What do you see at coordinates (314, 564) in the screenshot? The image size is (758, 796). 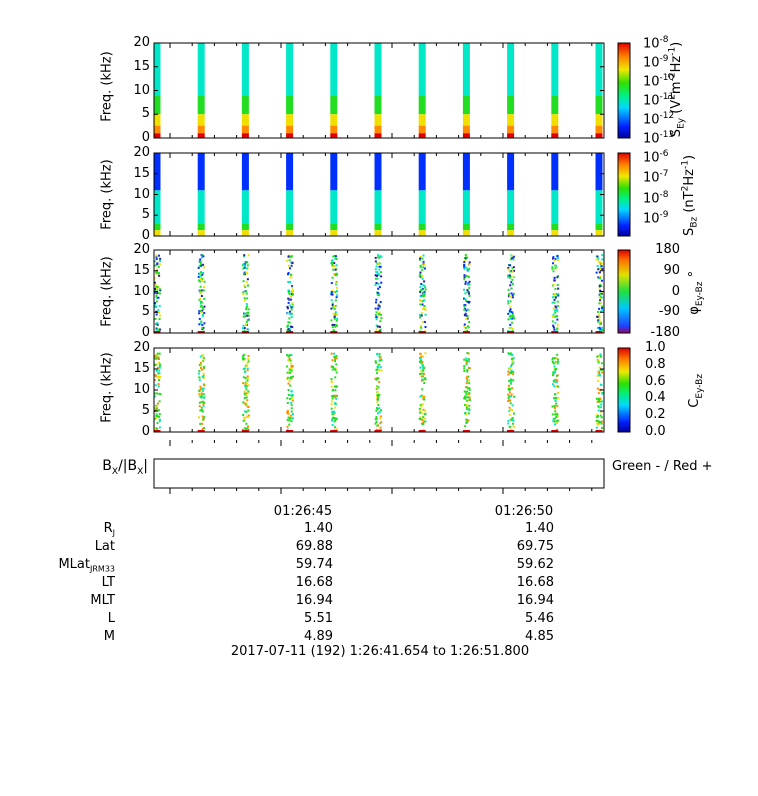 I see `ephemeris-value: 59.74` at bounding box center [314, 564].